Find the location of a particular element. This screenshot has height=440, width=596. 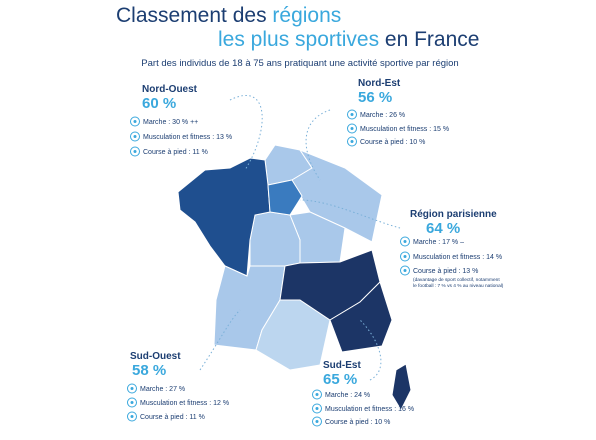

activity-label: Musculation et fitness : 14 % is located at coordinates (457, 257).